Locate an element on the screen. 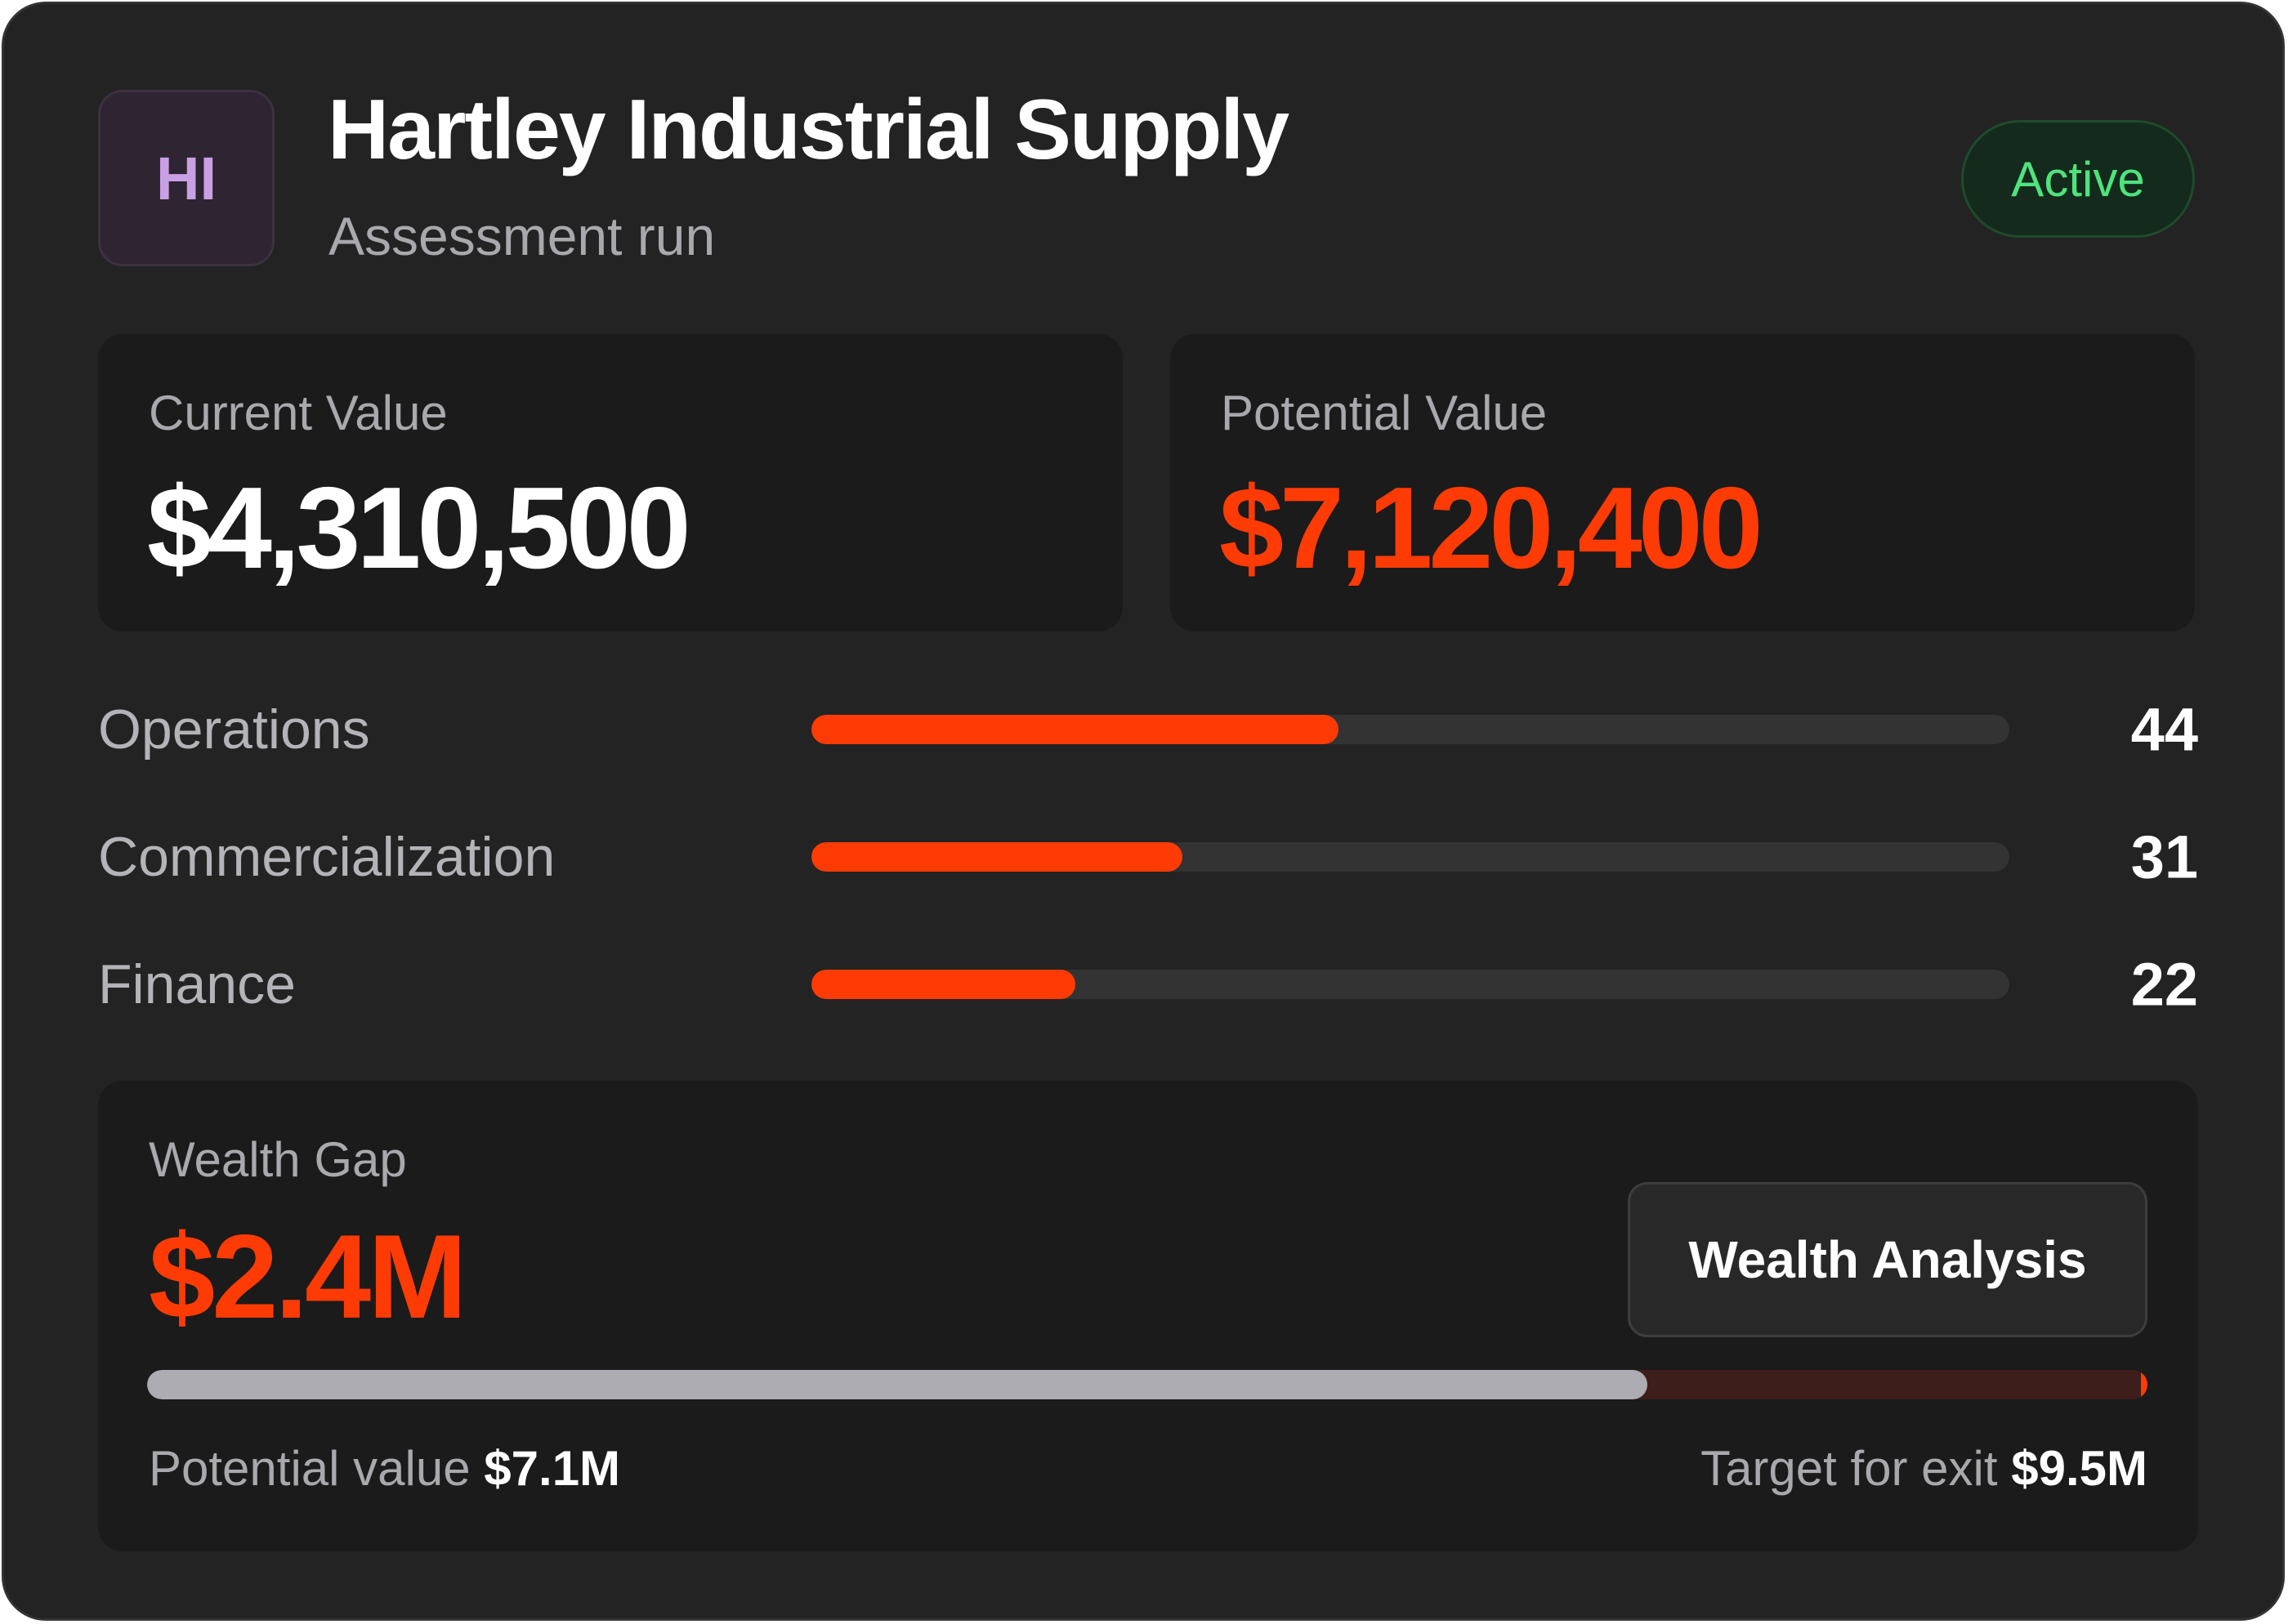 This screenshot has width=2288, height=1624. status-badge-label: Active is located at coordinates (2078, 179).